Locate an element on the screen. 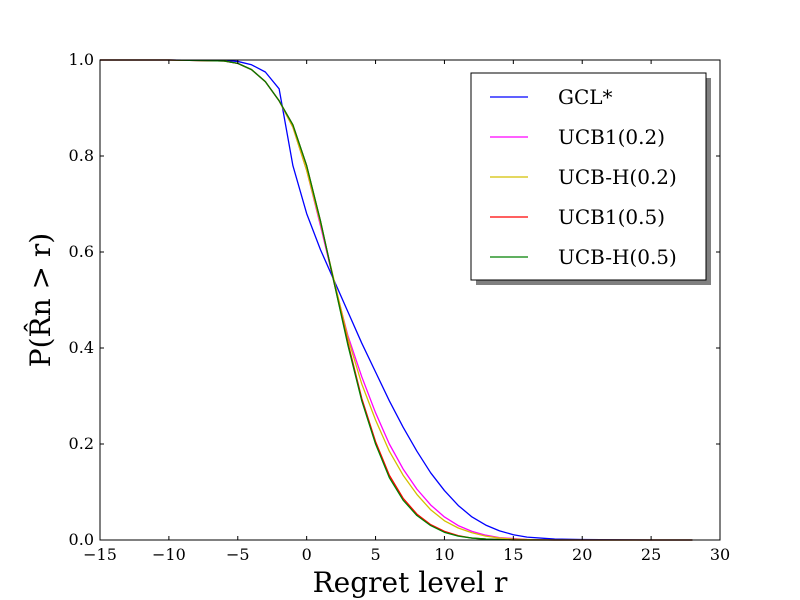 The width and height of the screenshot is (800, 600). x-tick-label: 20 is located at coordinates (582, 554).